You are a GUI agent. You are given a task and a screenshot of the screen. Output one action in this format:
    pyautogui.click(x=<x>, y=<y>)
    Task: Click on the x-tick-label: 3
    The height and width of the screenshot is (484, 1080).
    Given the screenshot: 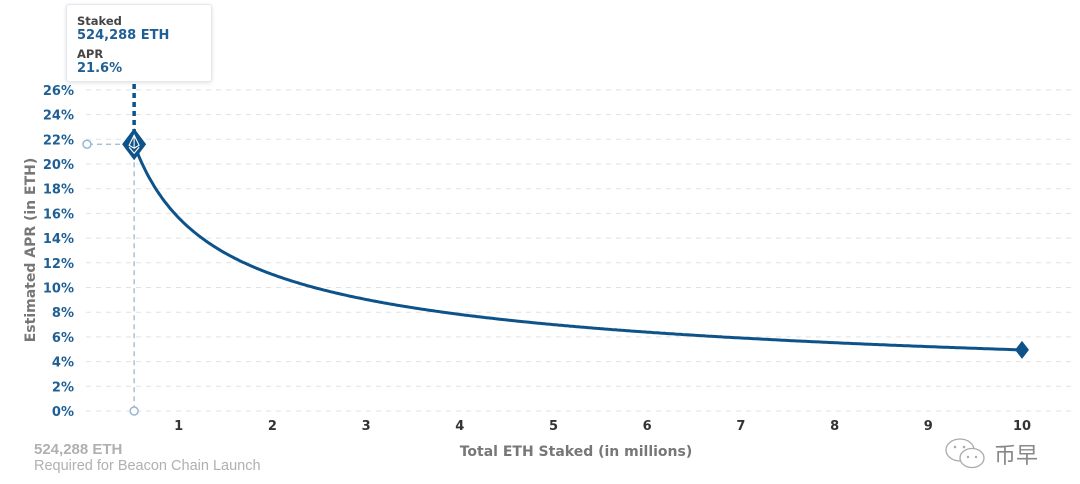 What is the action you would take?
    pyautogui.click(x=366, y=426)
    